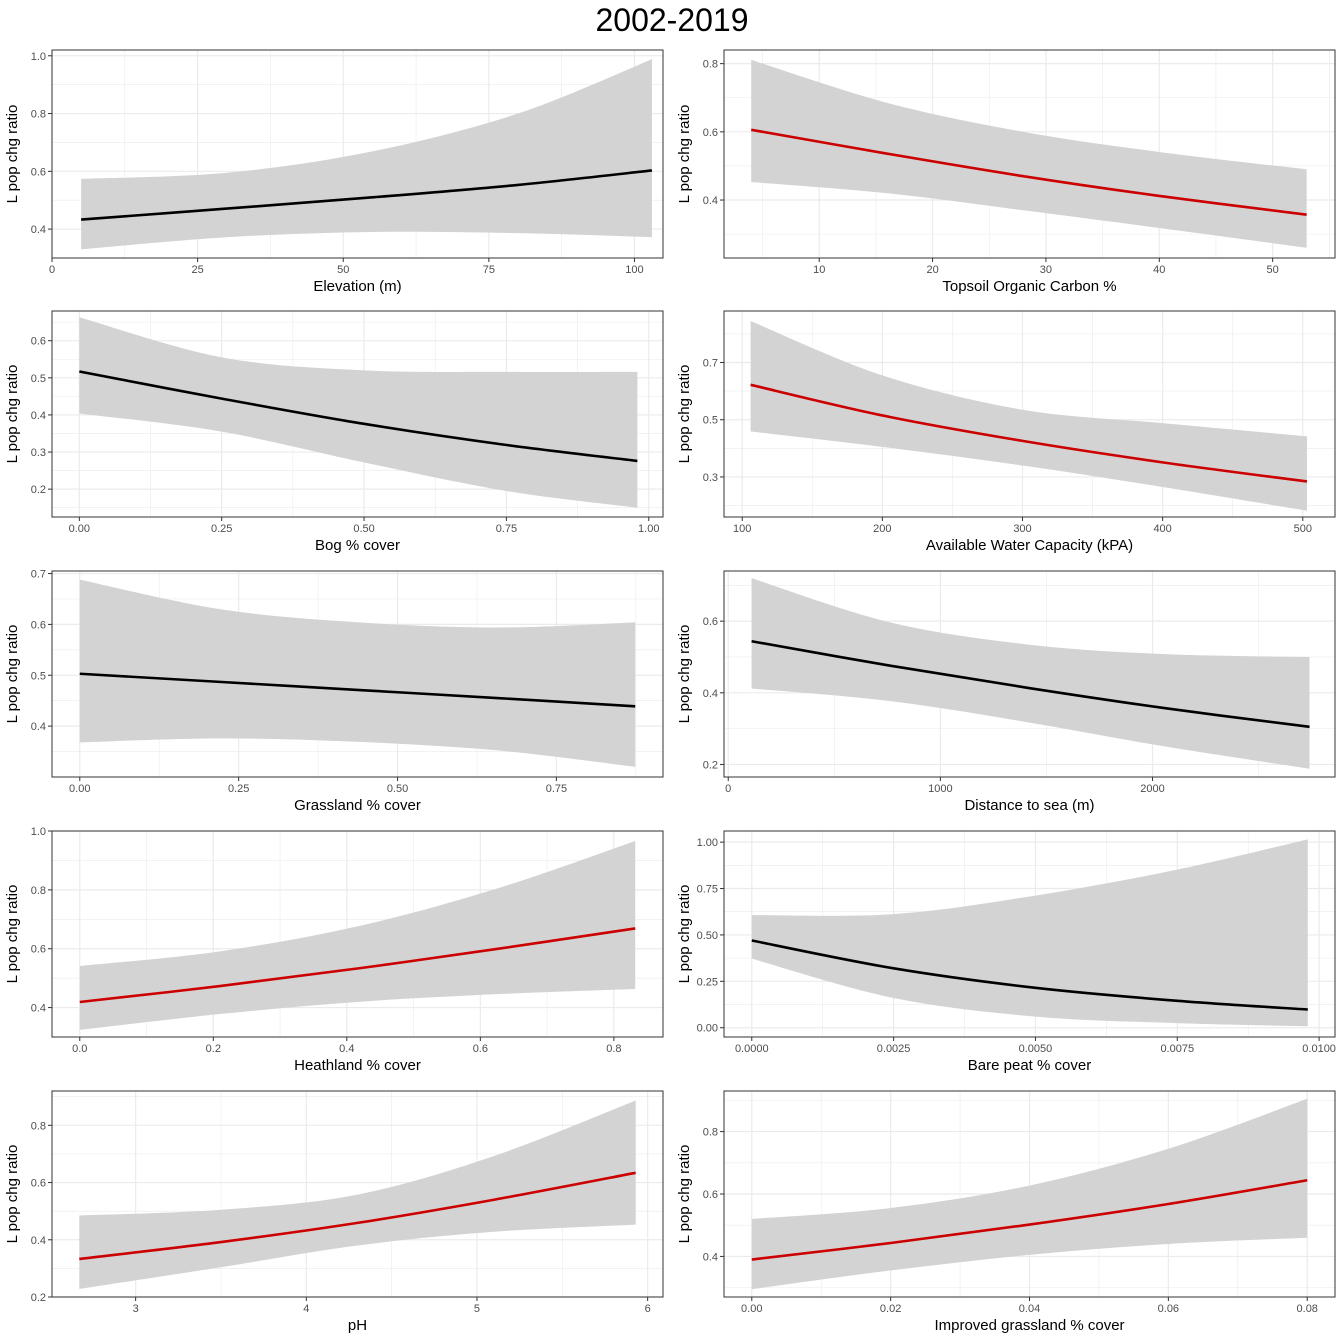 The image size is (1344, 1344). What do you see at coordinates (1029, 545) in the screenshot?
I see `x-axis-title: Available Water Capacity (kPA)` at bounding box center [1029, 545].